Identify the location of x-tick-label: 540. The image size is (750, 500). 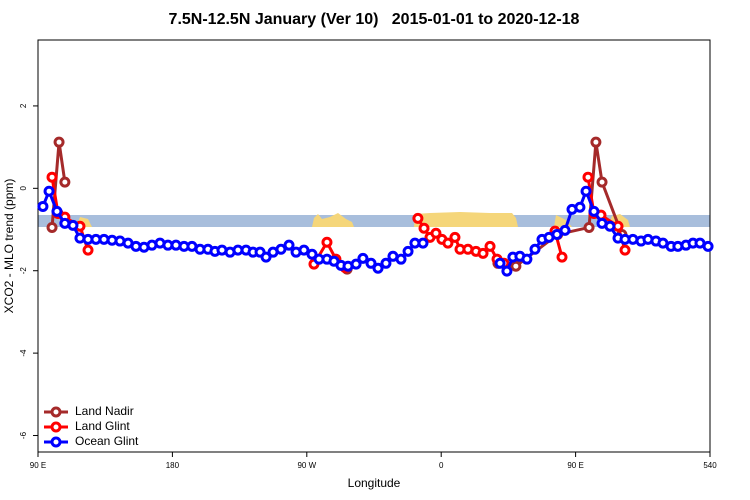
(710, 465).